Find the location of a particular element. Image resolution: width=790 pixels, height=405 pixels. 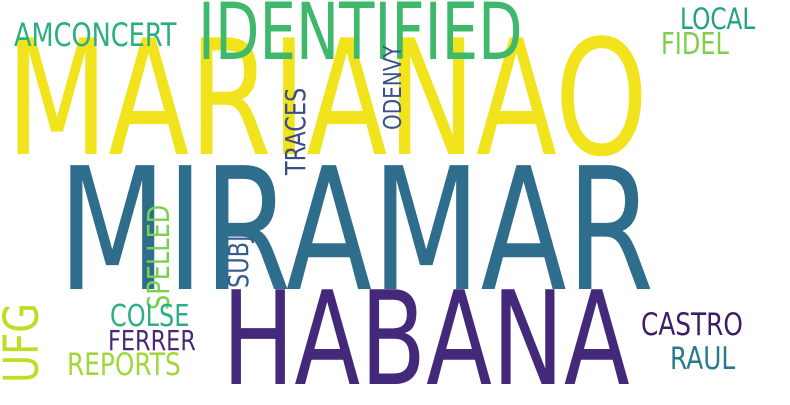

word-spelled: SPELLED is located at coordinates (159, 257).